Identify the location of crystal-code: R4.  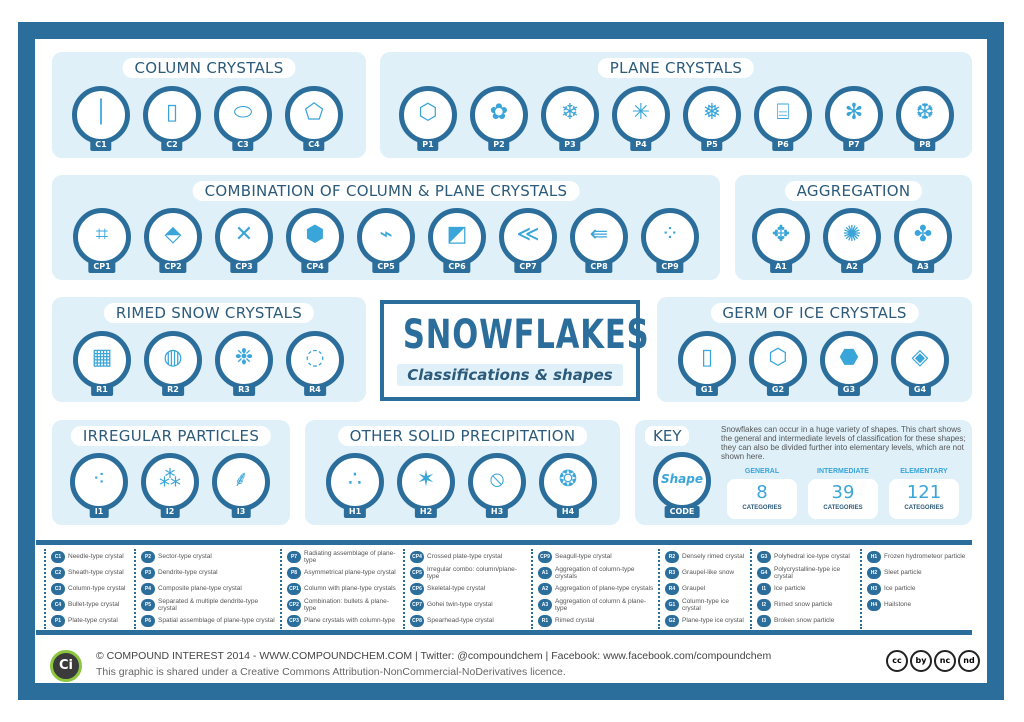
(315, 390).